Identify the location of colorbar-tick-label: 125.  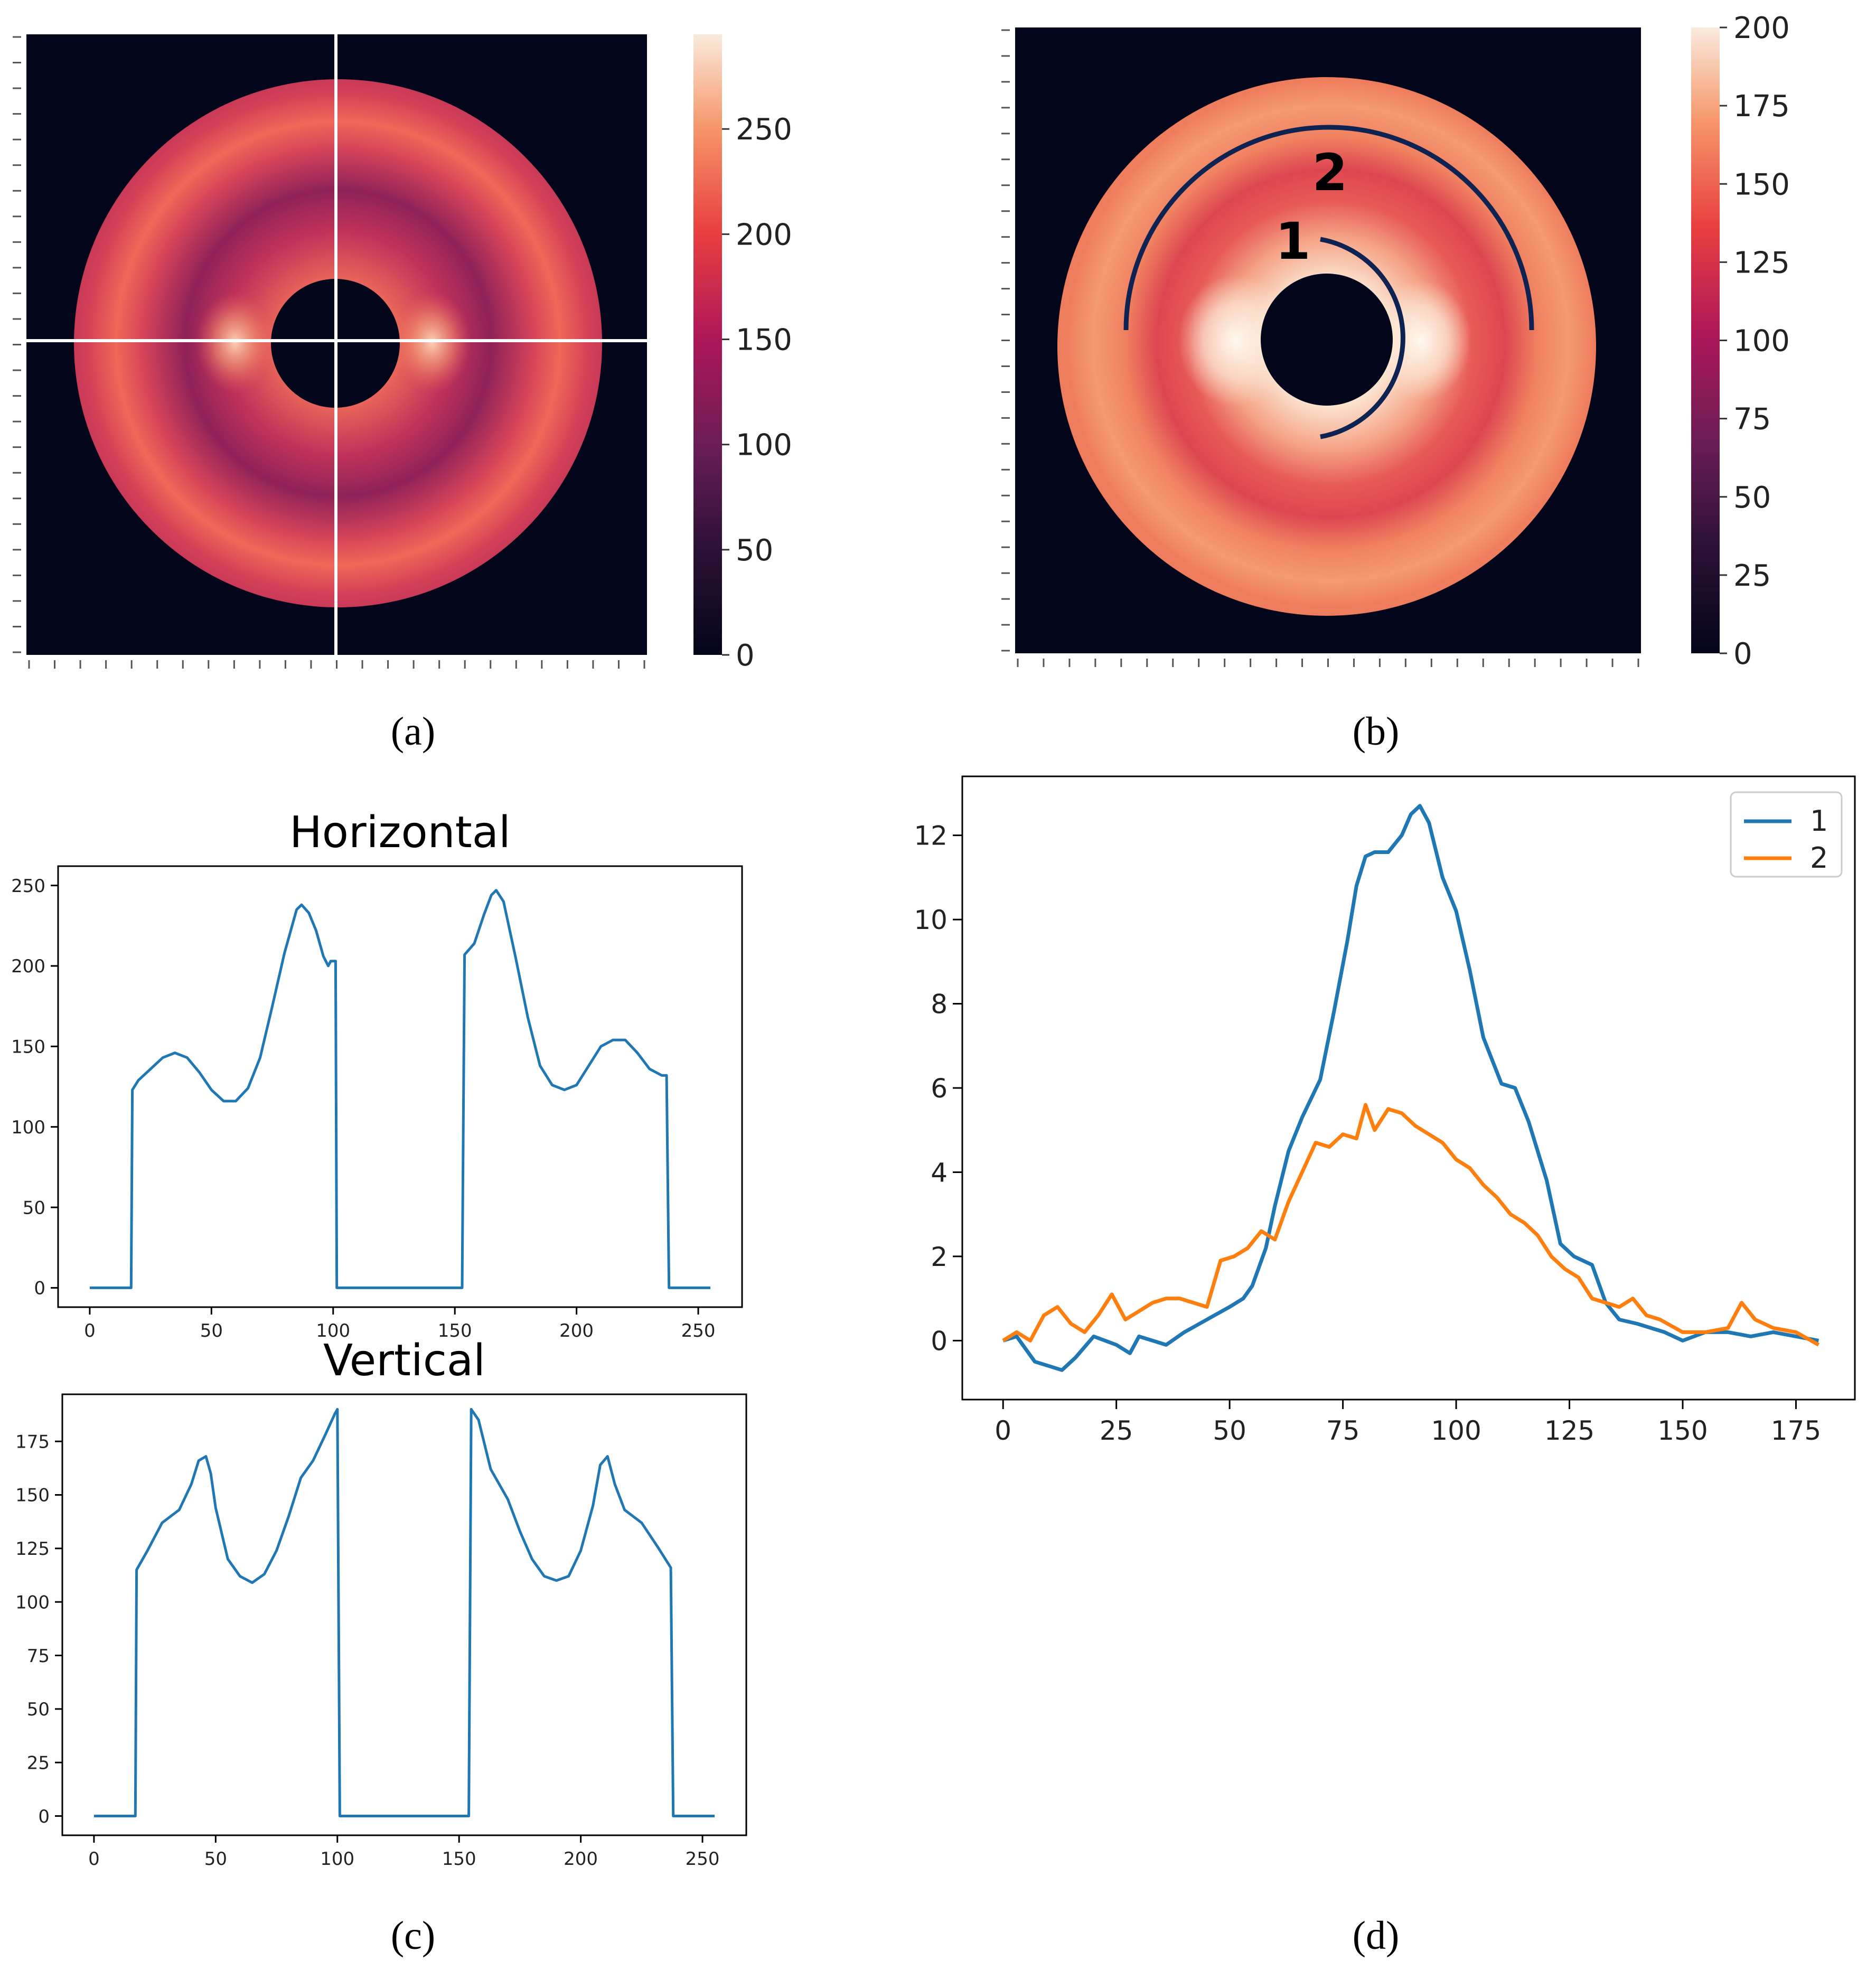
(1761, 263).